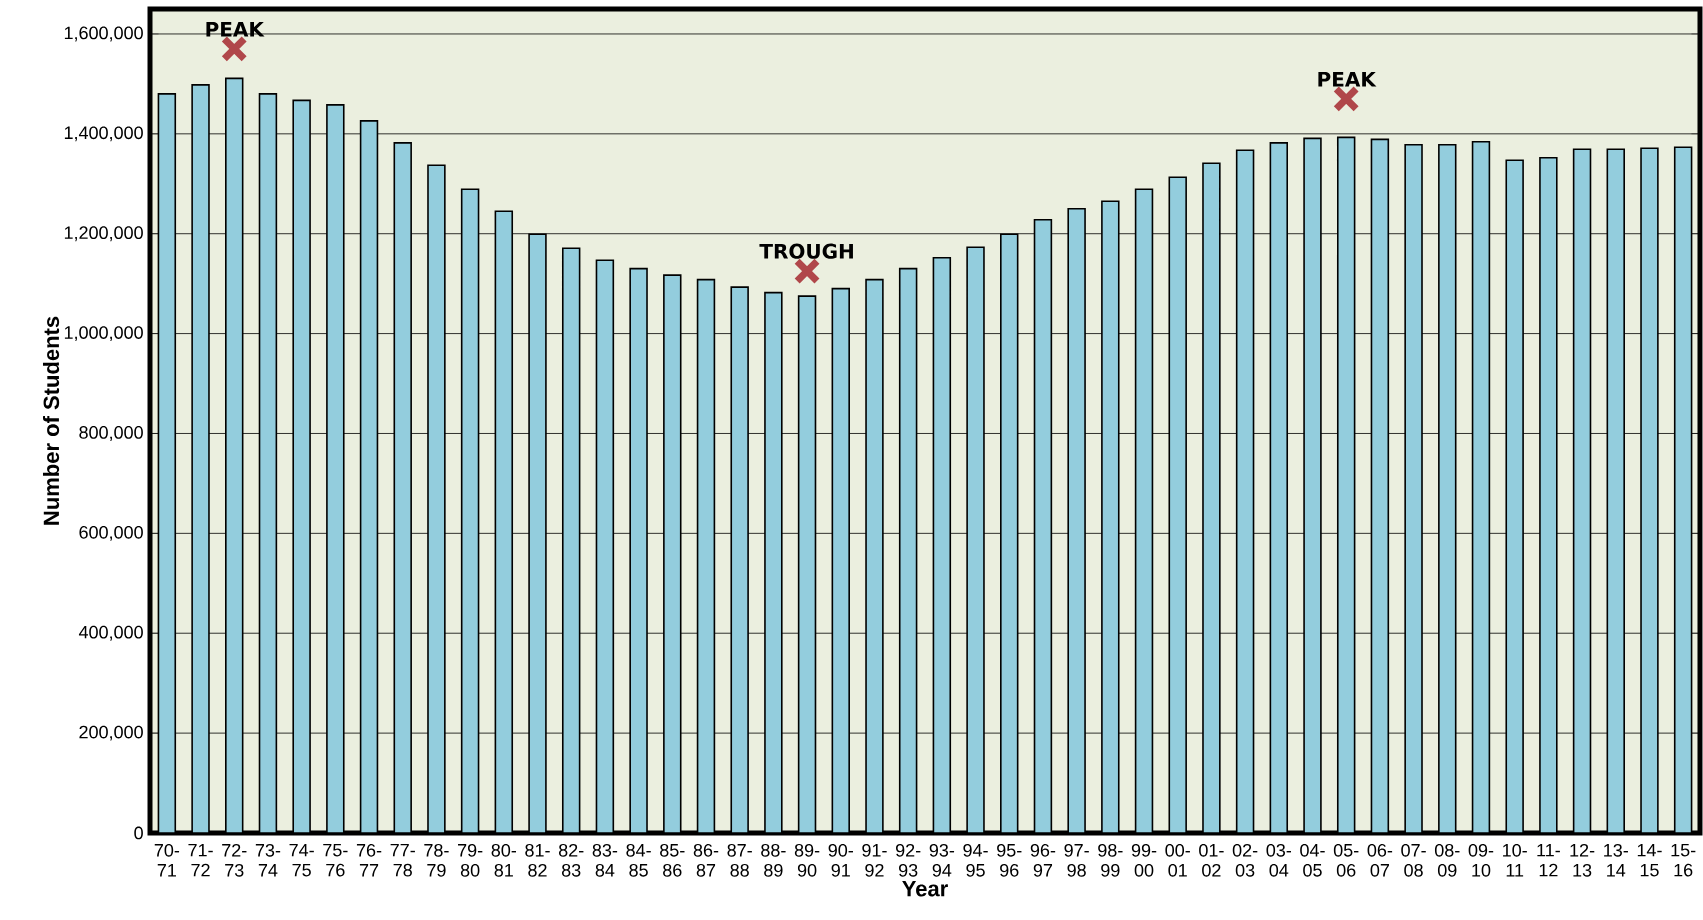 Image resolution: width=1703 pixels, height=920 pixels. Describe the element at coordinates (111, 533) in the screenshot. I see `y-tick-label: 600,000` at that location.